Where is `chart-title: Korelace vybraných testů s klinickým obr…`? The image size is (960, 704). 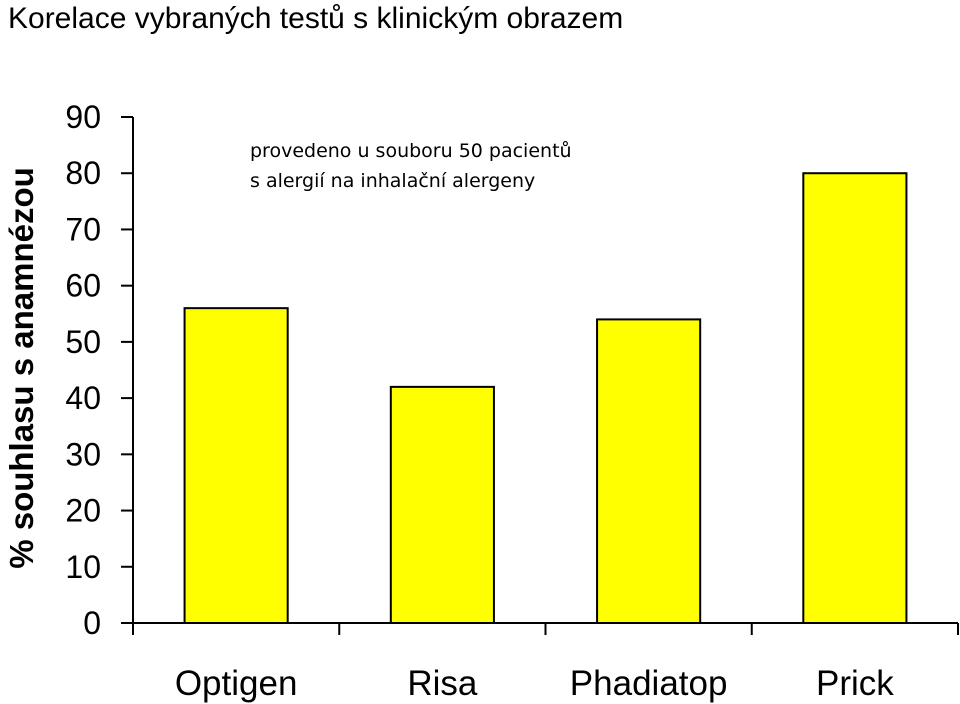
chart-title: Korelace vybraných testů s klinickým obr… is located at coordinates (316, 18).